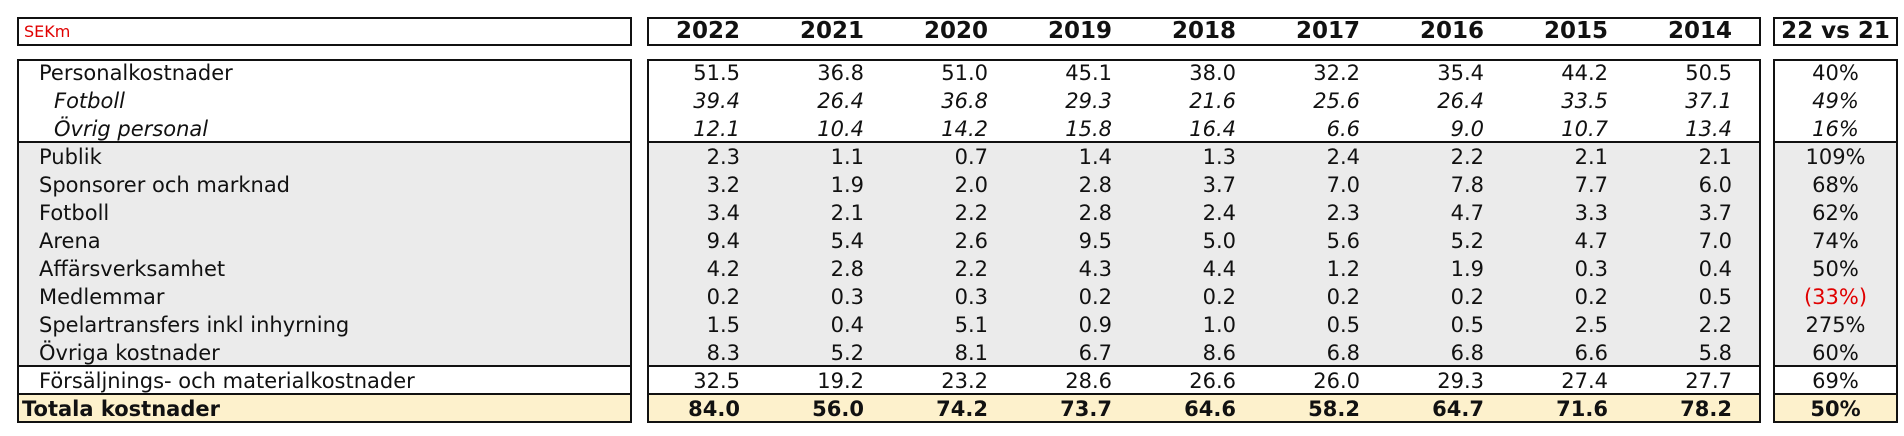 This screenshot has width=1904, height=436. What do you see at coordinates (70, 157) in the screenshot?
I see `row-label: Publik` at bounding box center [70, 157].